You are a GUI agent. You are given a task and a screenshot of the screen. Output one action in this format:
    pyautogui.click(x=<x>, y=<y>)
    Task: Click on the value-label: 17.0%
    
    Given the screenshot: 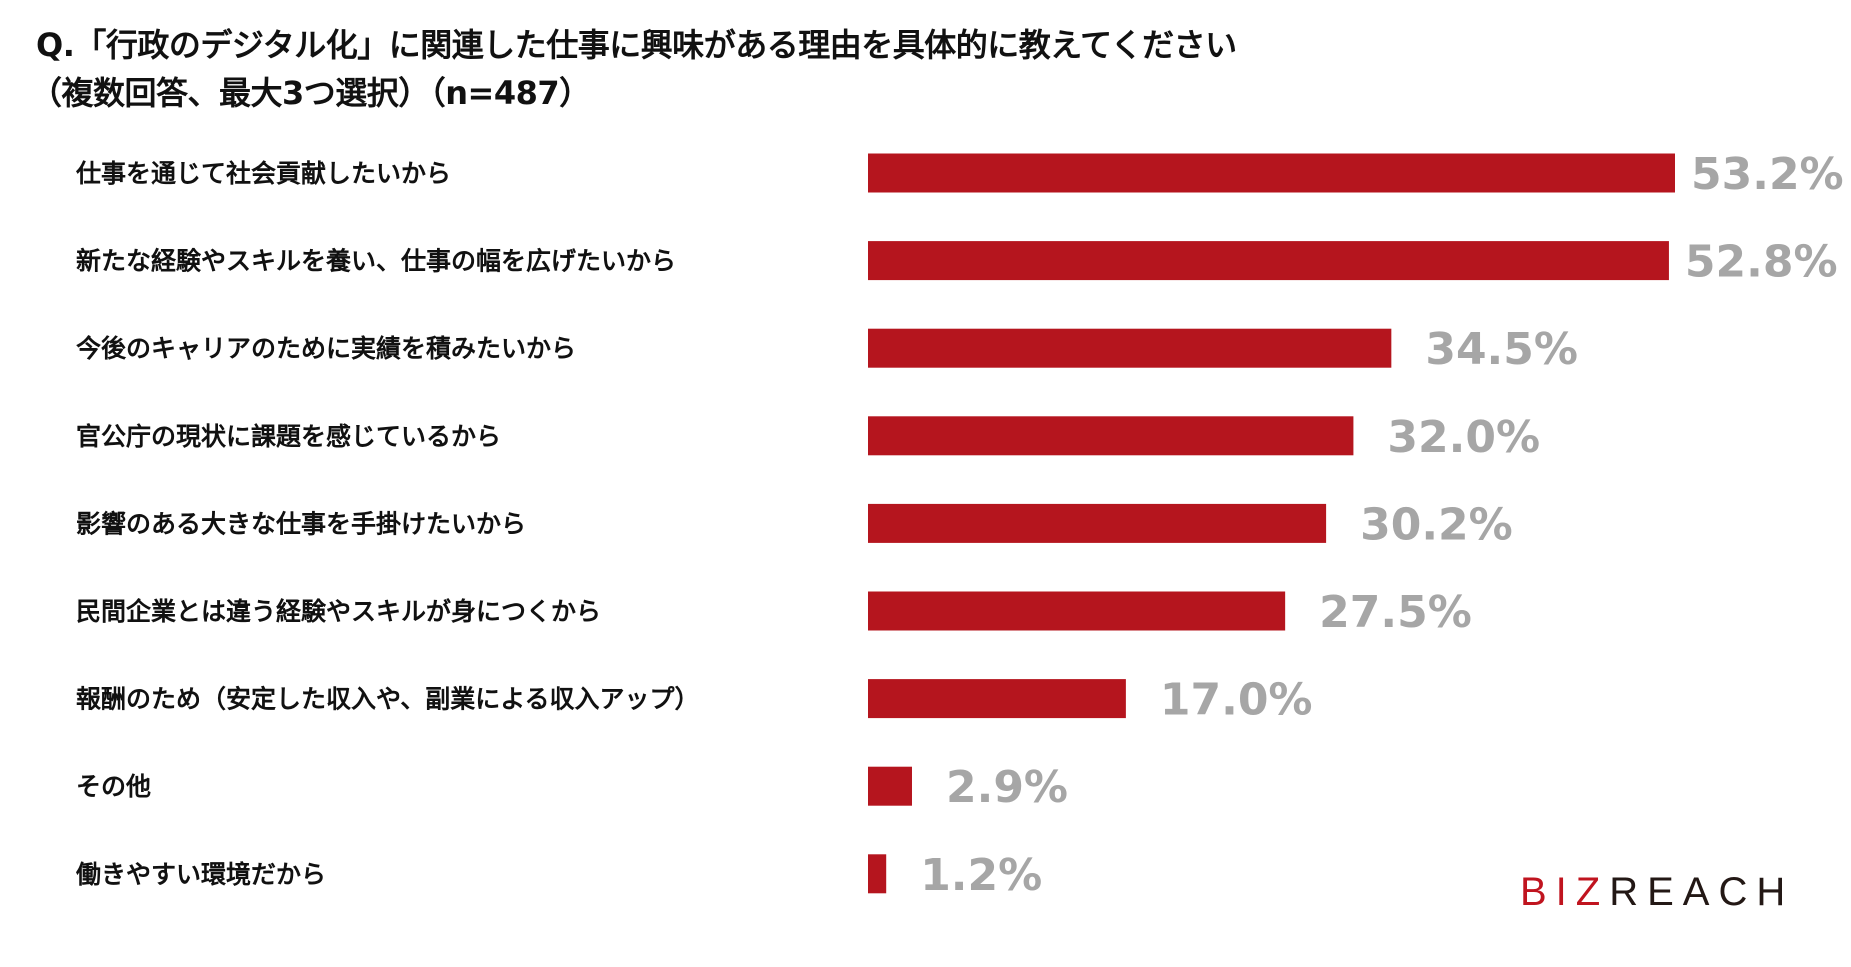 What is the action you would take?
    pyautogui.click(x=1236, y=700)
    